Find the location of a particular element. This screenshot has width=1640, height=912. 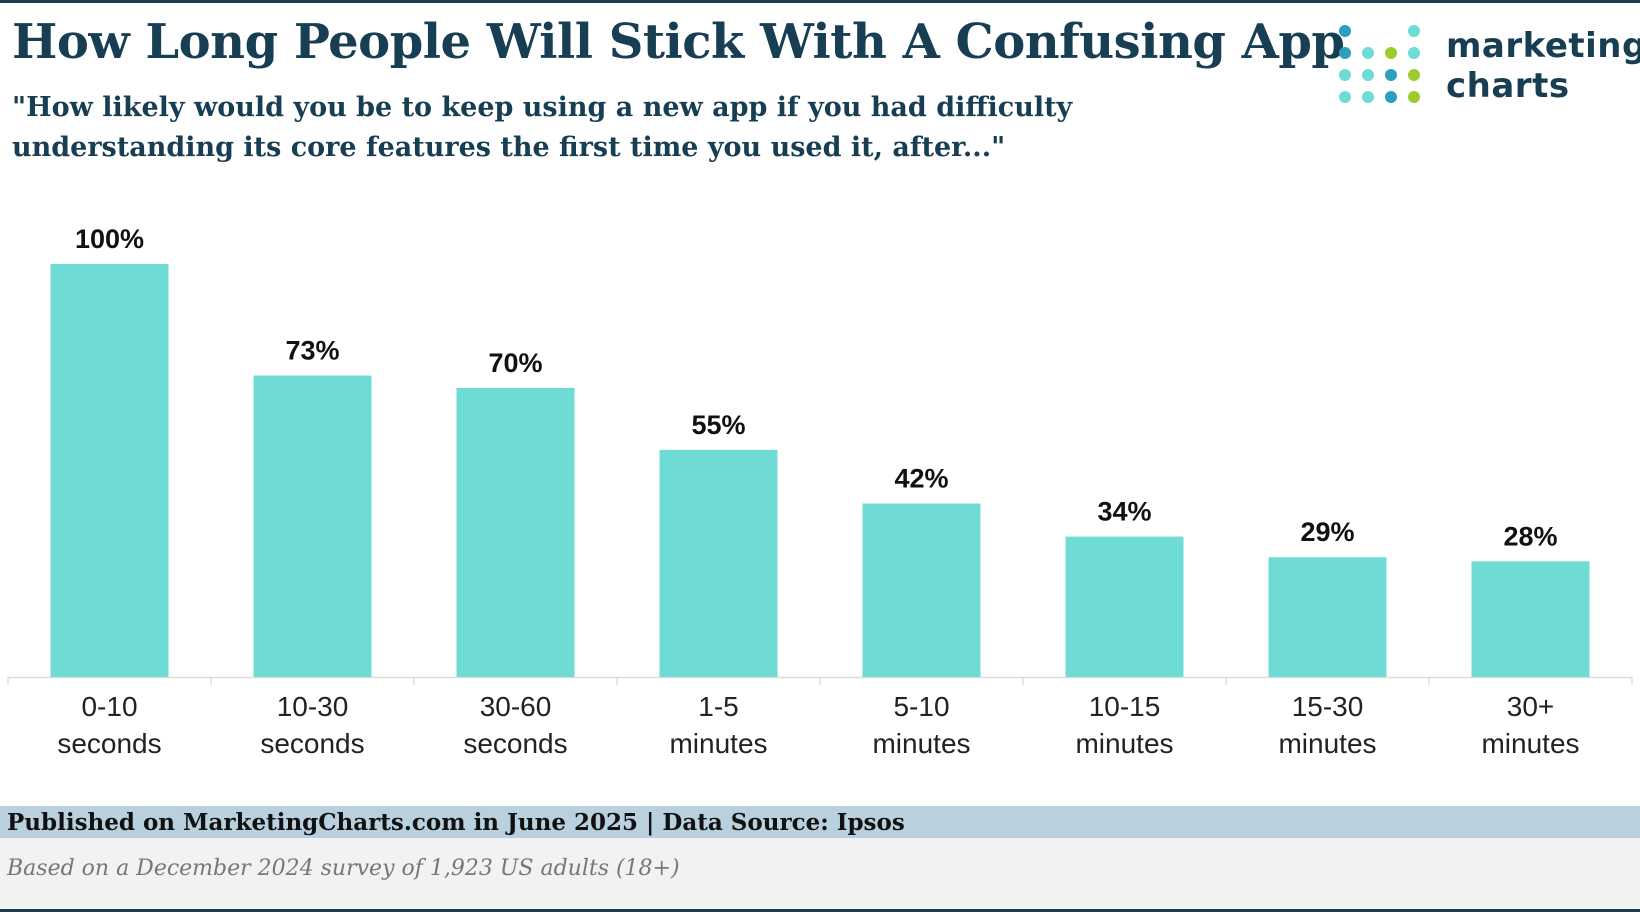

logo-line-1: marketing is located at coordinates (1543, 46).